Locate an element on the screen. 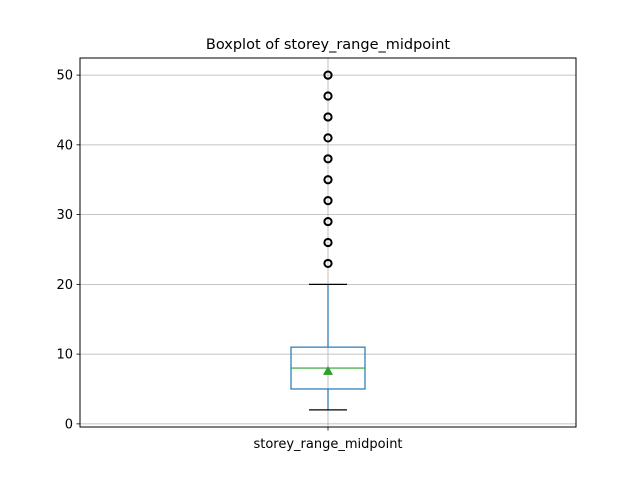 The image size is (640, 484). chart-title: Boxplot of storey_range_midpoint is located at coordinates (328, 45).